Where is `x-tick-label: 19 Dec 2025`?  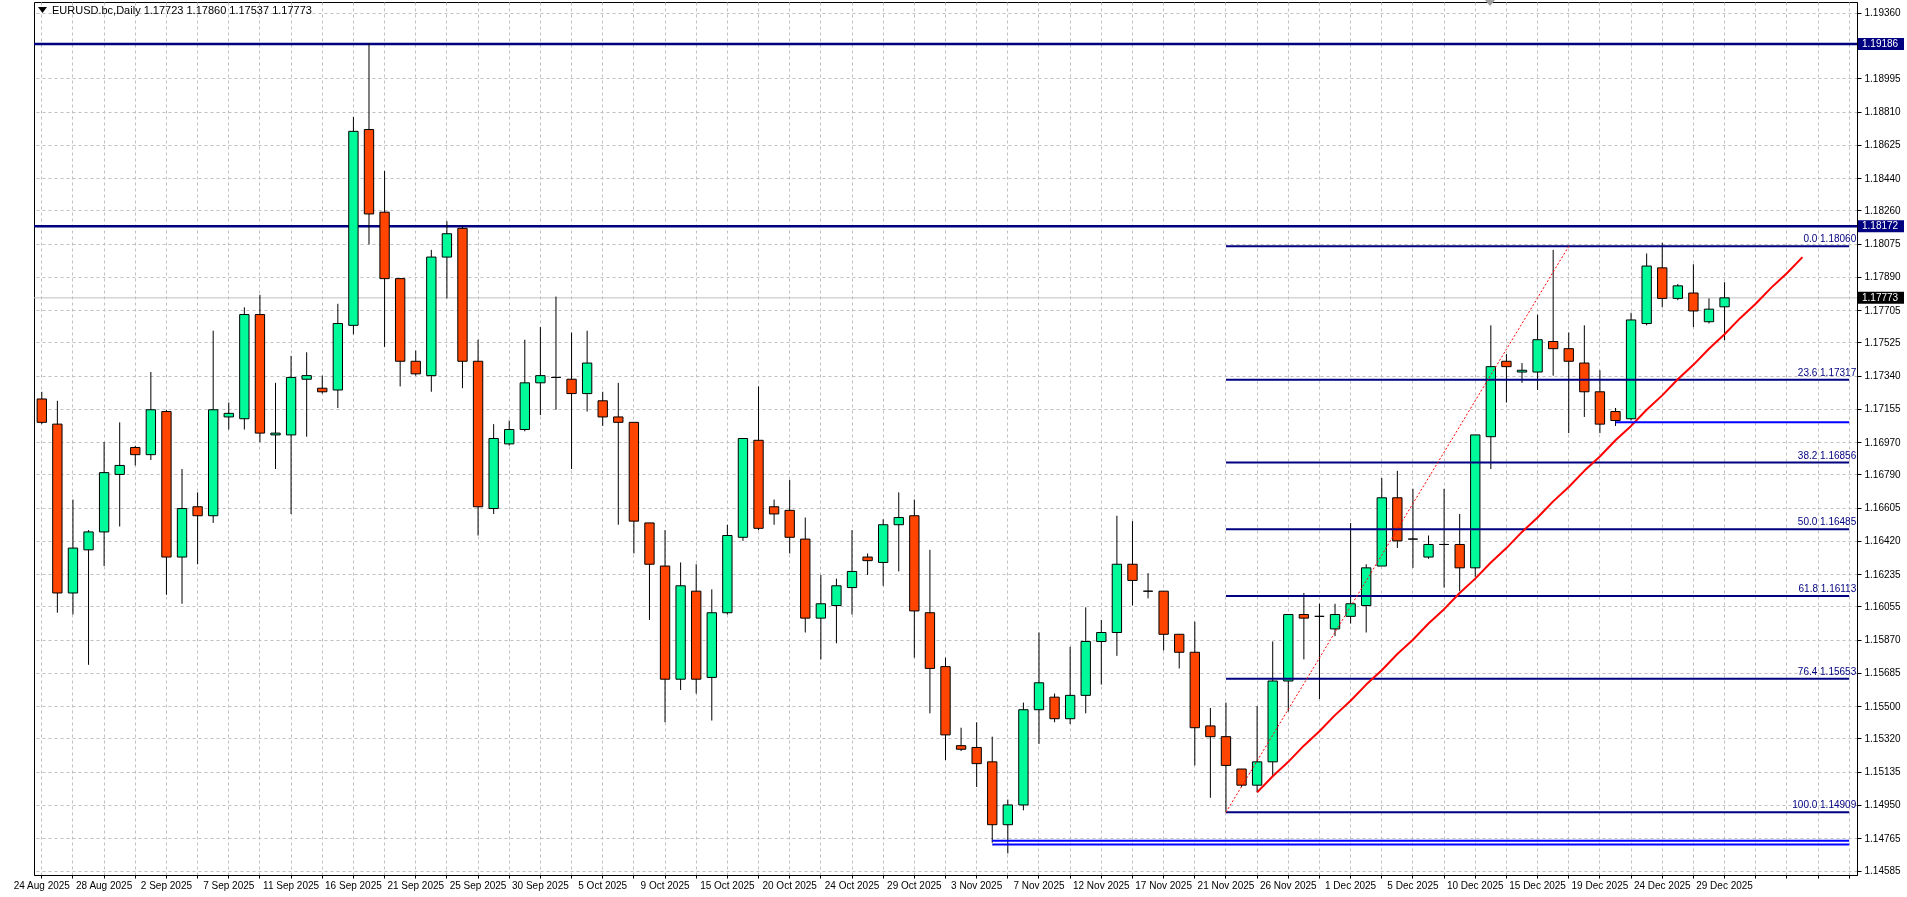 x-tick-label: 19 Dec 2025 is located at coordinates (1600, 885).